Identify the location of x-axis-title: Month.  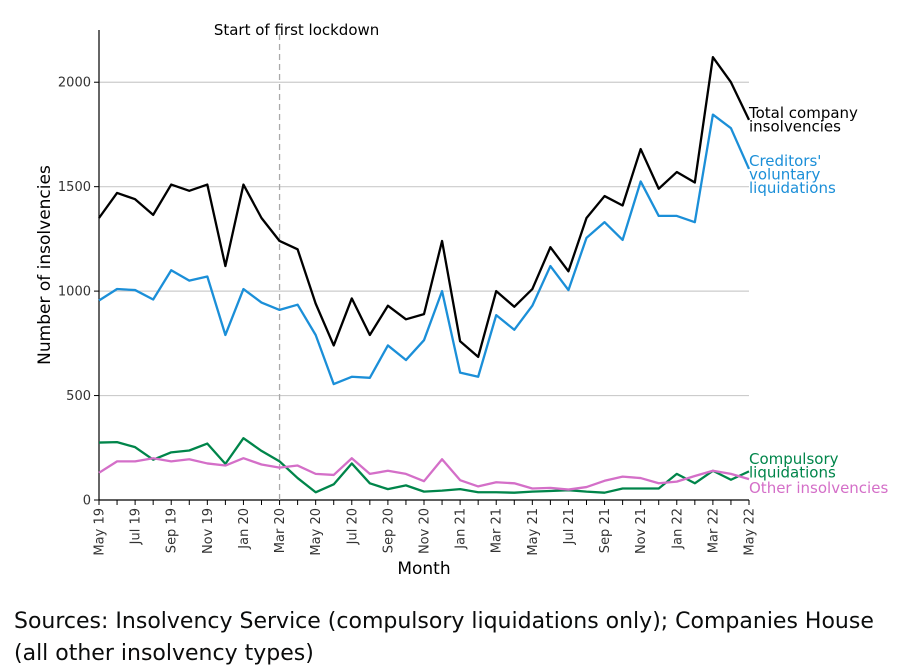
(423, 569).